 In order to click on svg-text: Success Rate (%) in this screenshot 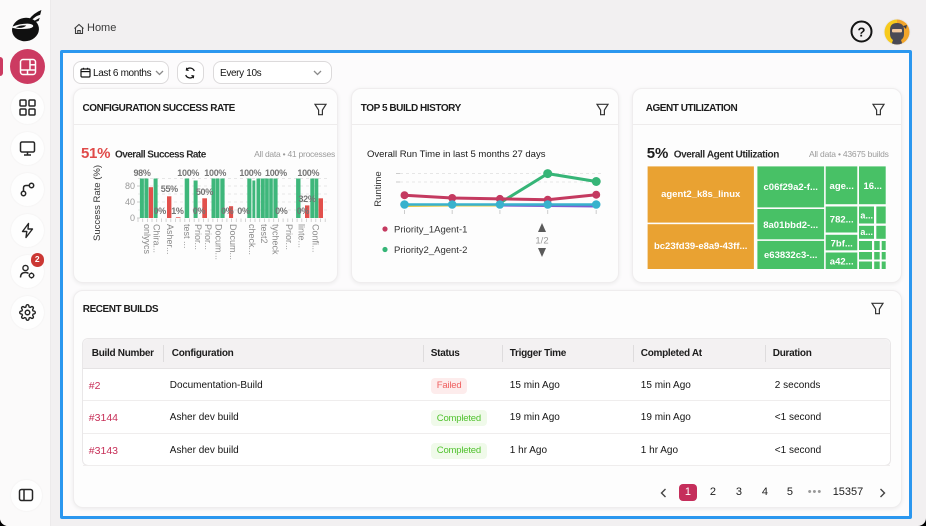, I will do `click(97, 203)`.